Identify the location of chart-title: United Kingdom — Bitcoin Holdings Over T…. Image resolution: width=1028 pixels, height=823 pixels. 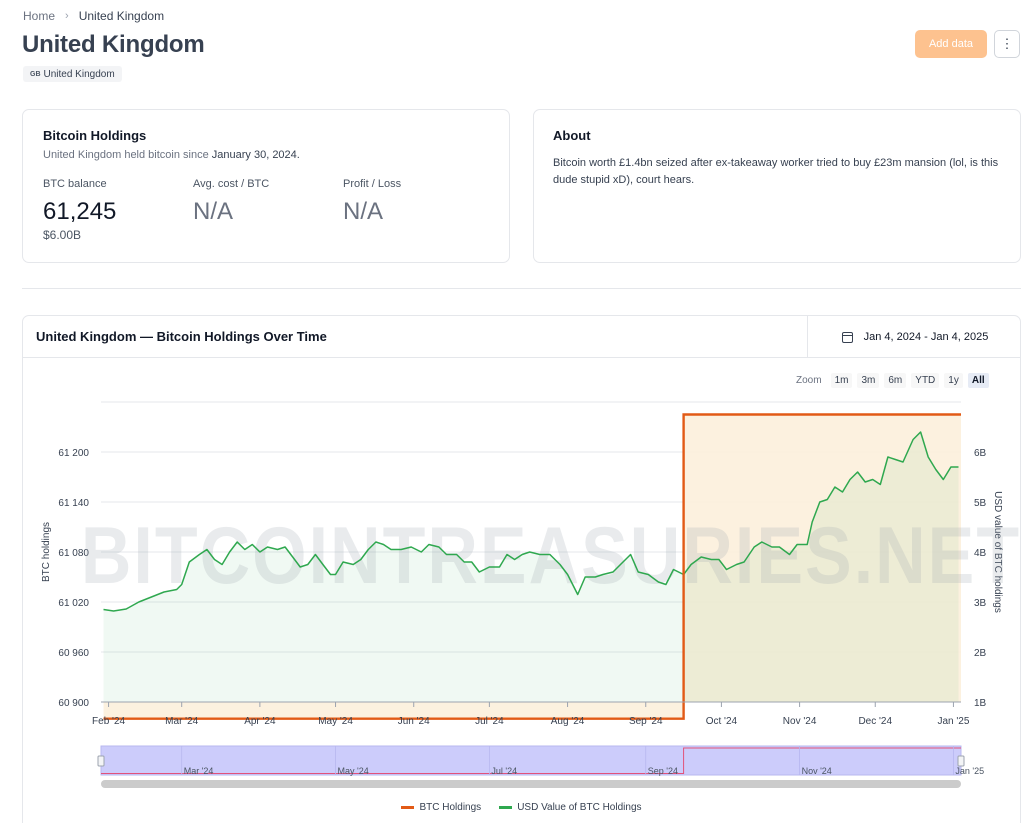
(181, 336).